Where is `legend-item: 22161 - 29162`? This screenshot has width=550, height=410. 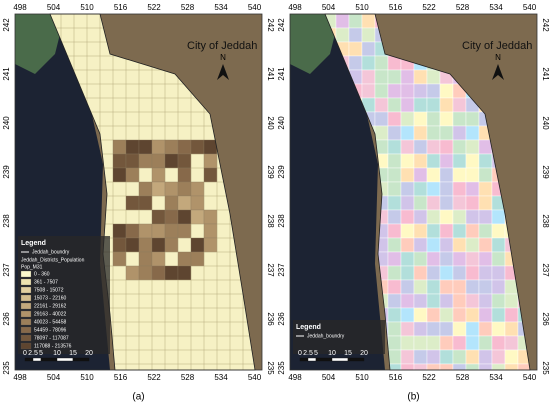 legend-item: 22161 - 29162 is located at coordinates (50, 306).